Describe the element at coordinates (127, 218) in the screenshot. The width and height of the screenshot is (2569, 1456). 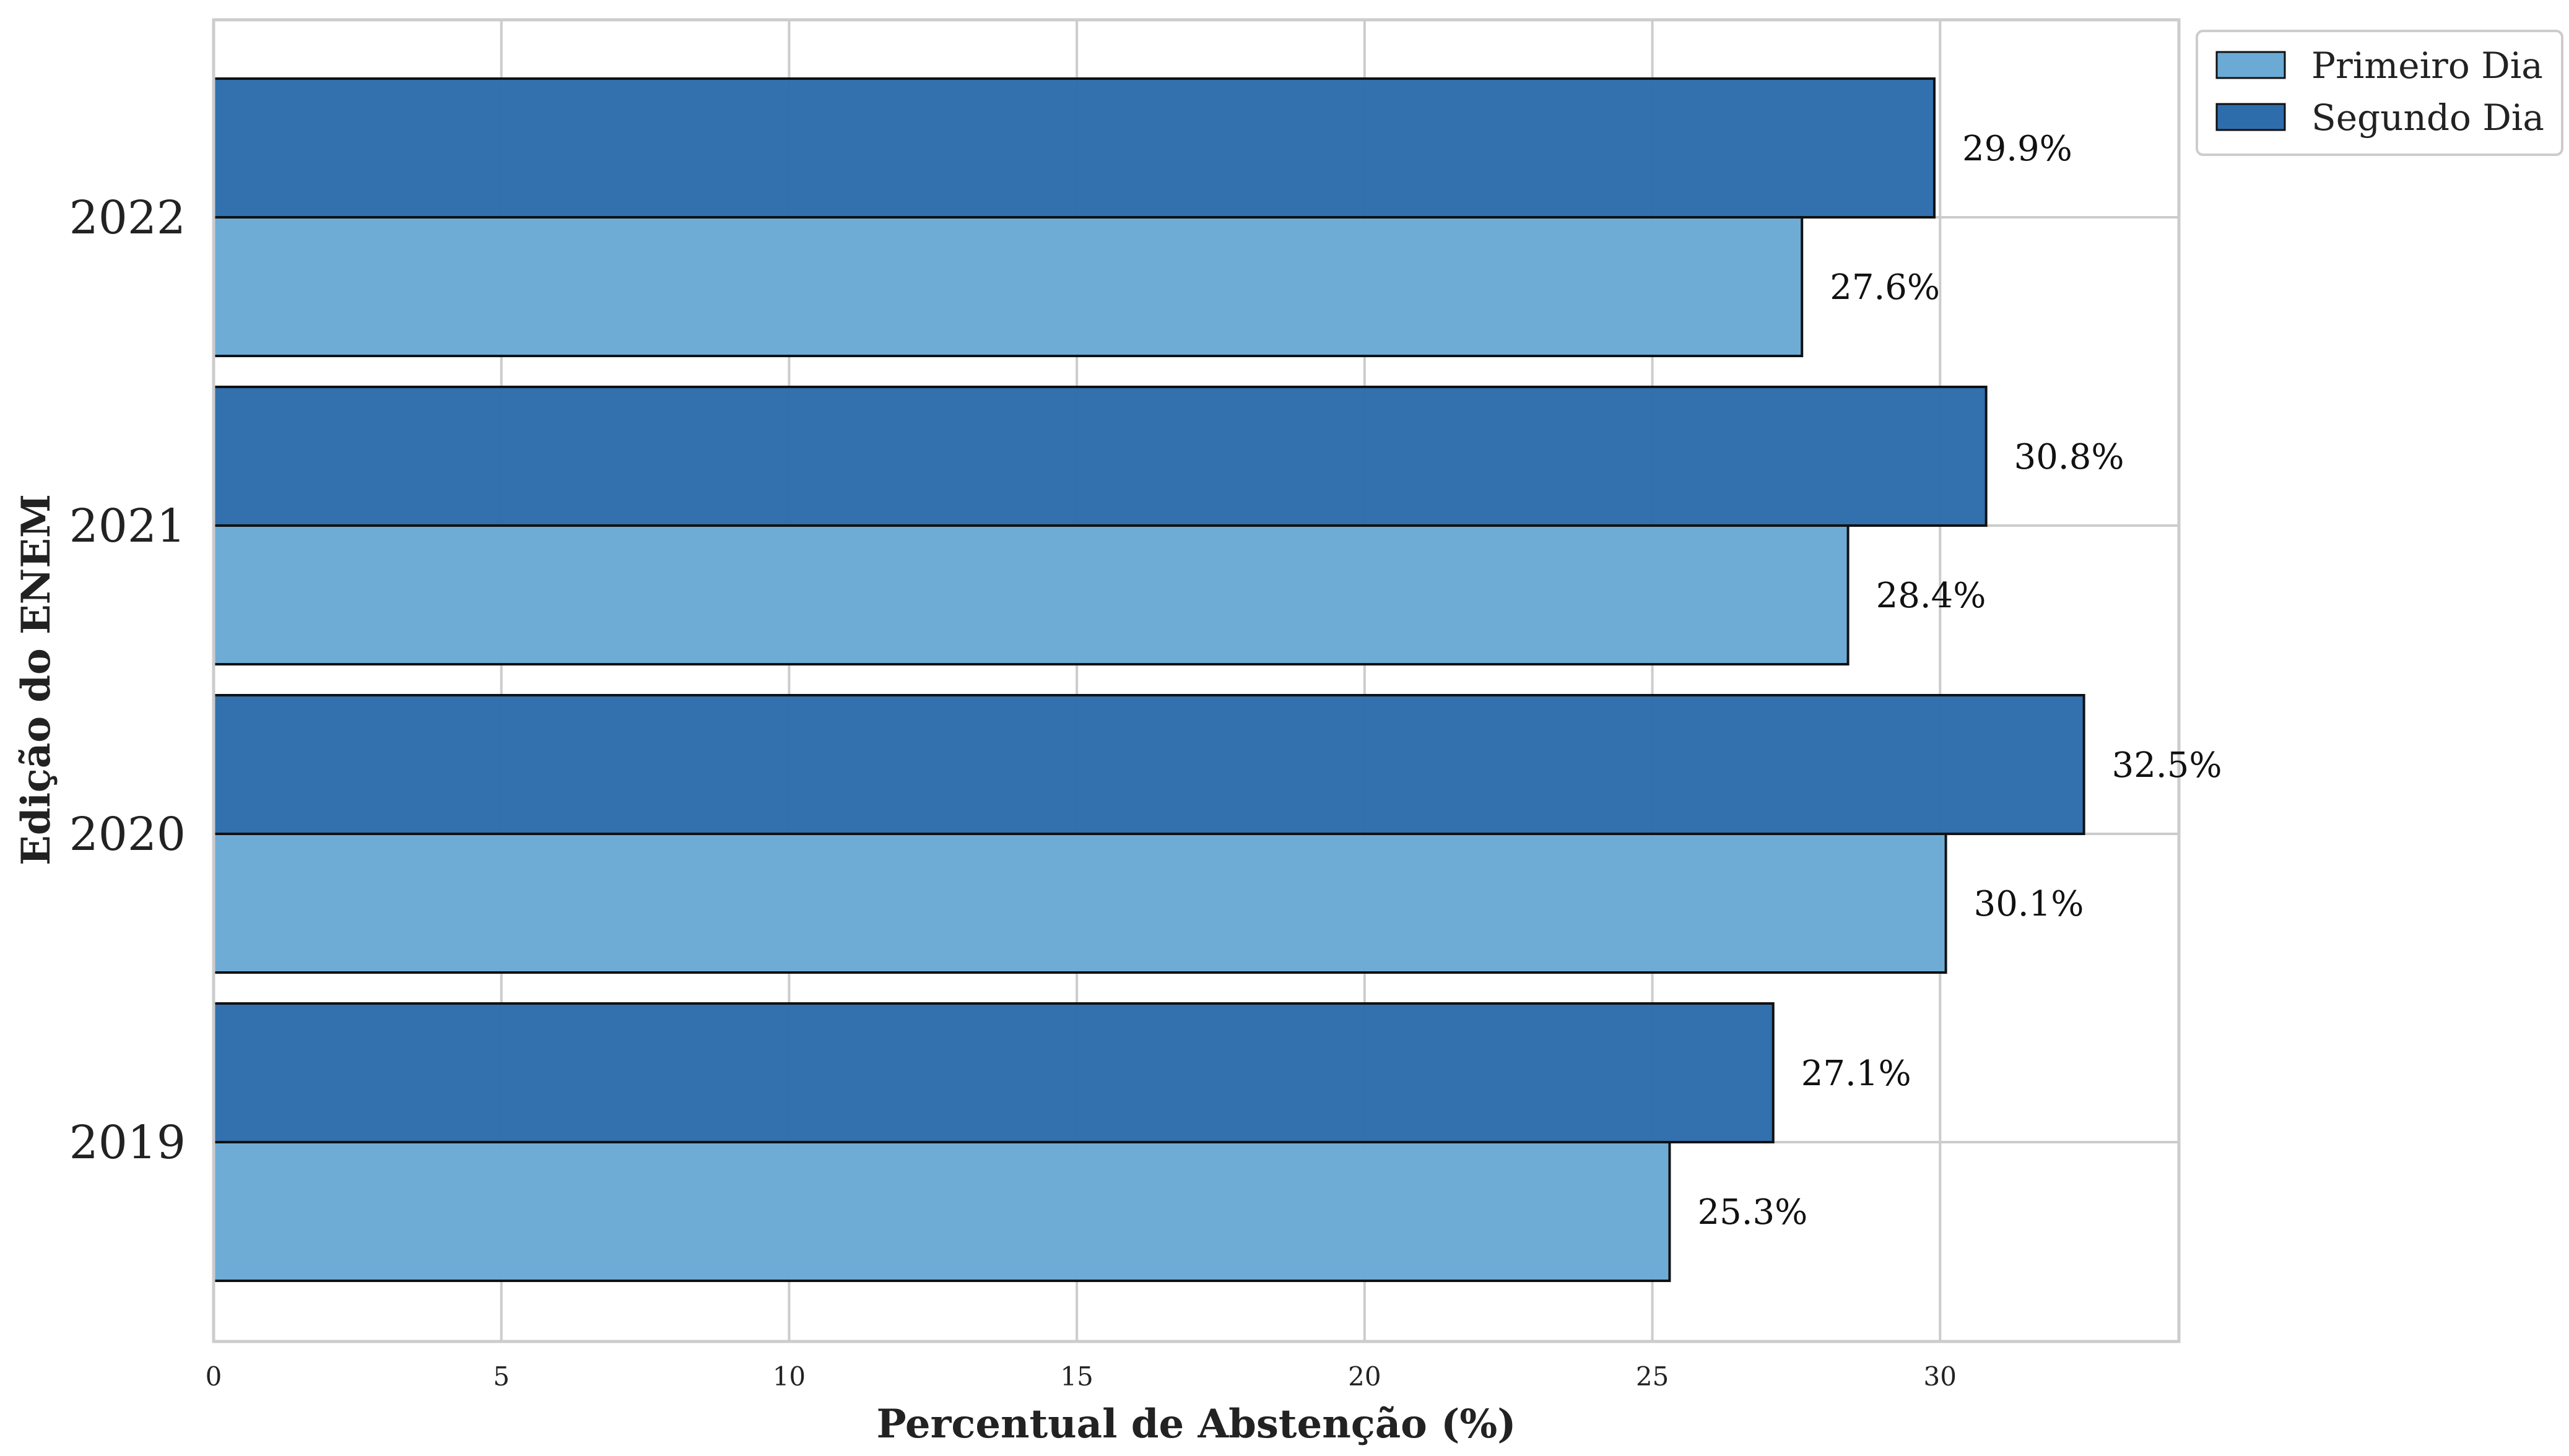
I see `y-tick-label: 2022` at that location.